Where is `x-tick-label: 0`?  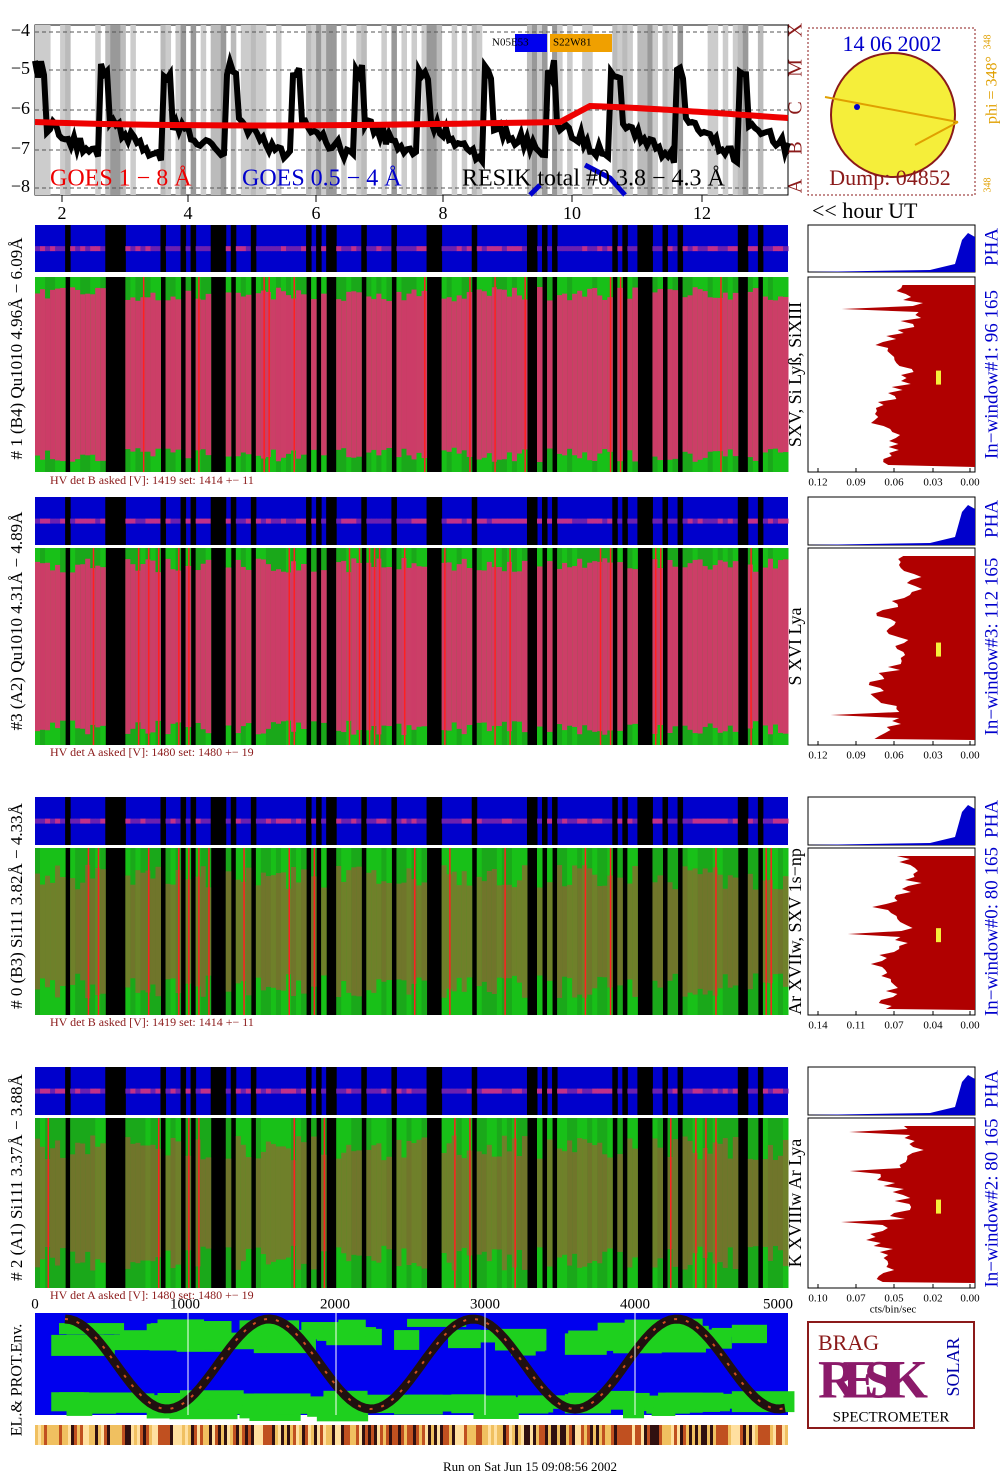
x-tick-label: 0 is located at coordinates (35, 1304).